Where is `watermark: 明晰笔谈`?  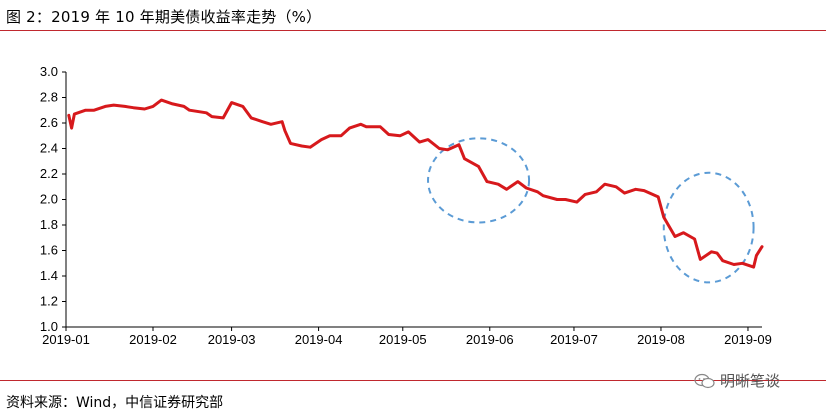
watermark: 明晰笔谈 is located at coordinates (737, 380).